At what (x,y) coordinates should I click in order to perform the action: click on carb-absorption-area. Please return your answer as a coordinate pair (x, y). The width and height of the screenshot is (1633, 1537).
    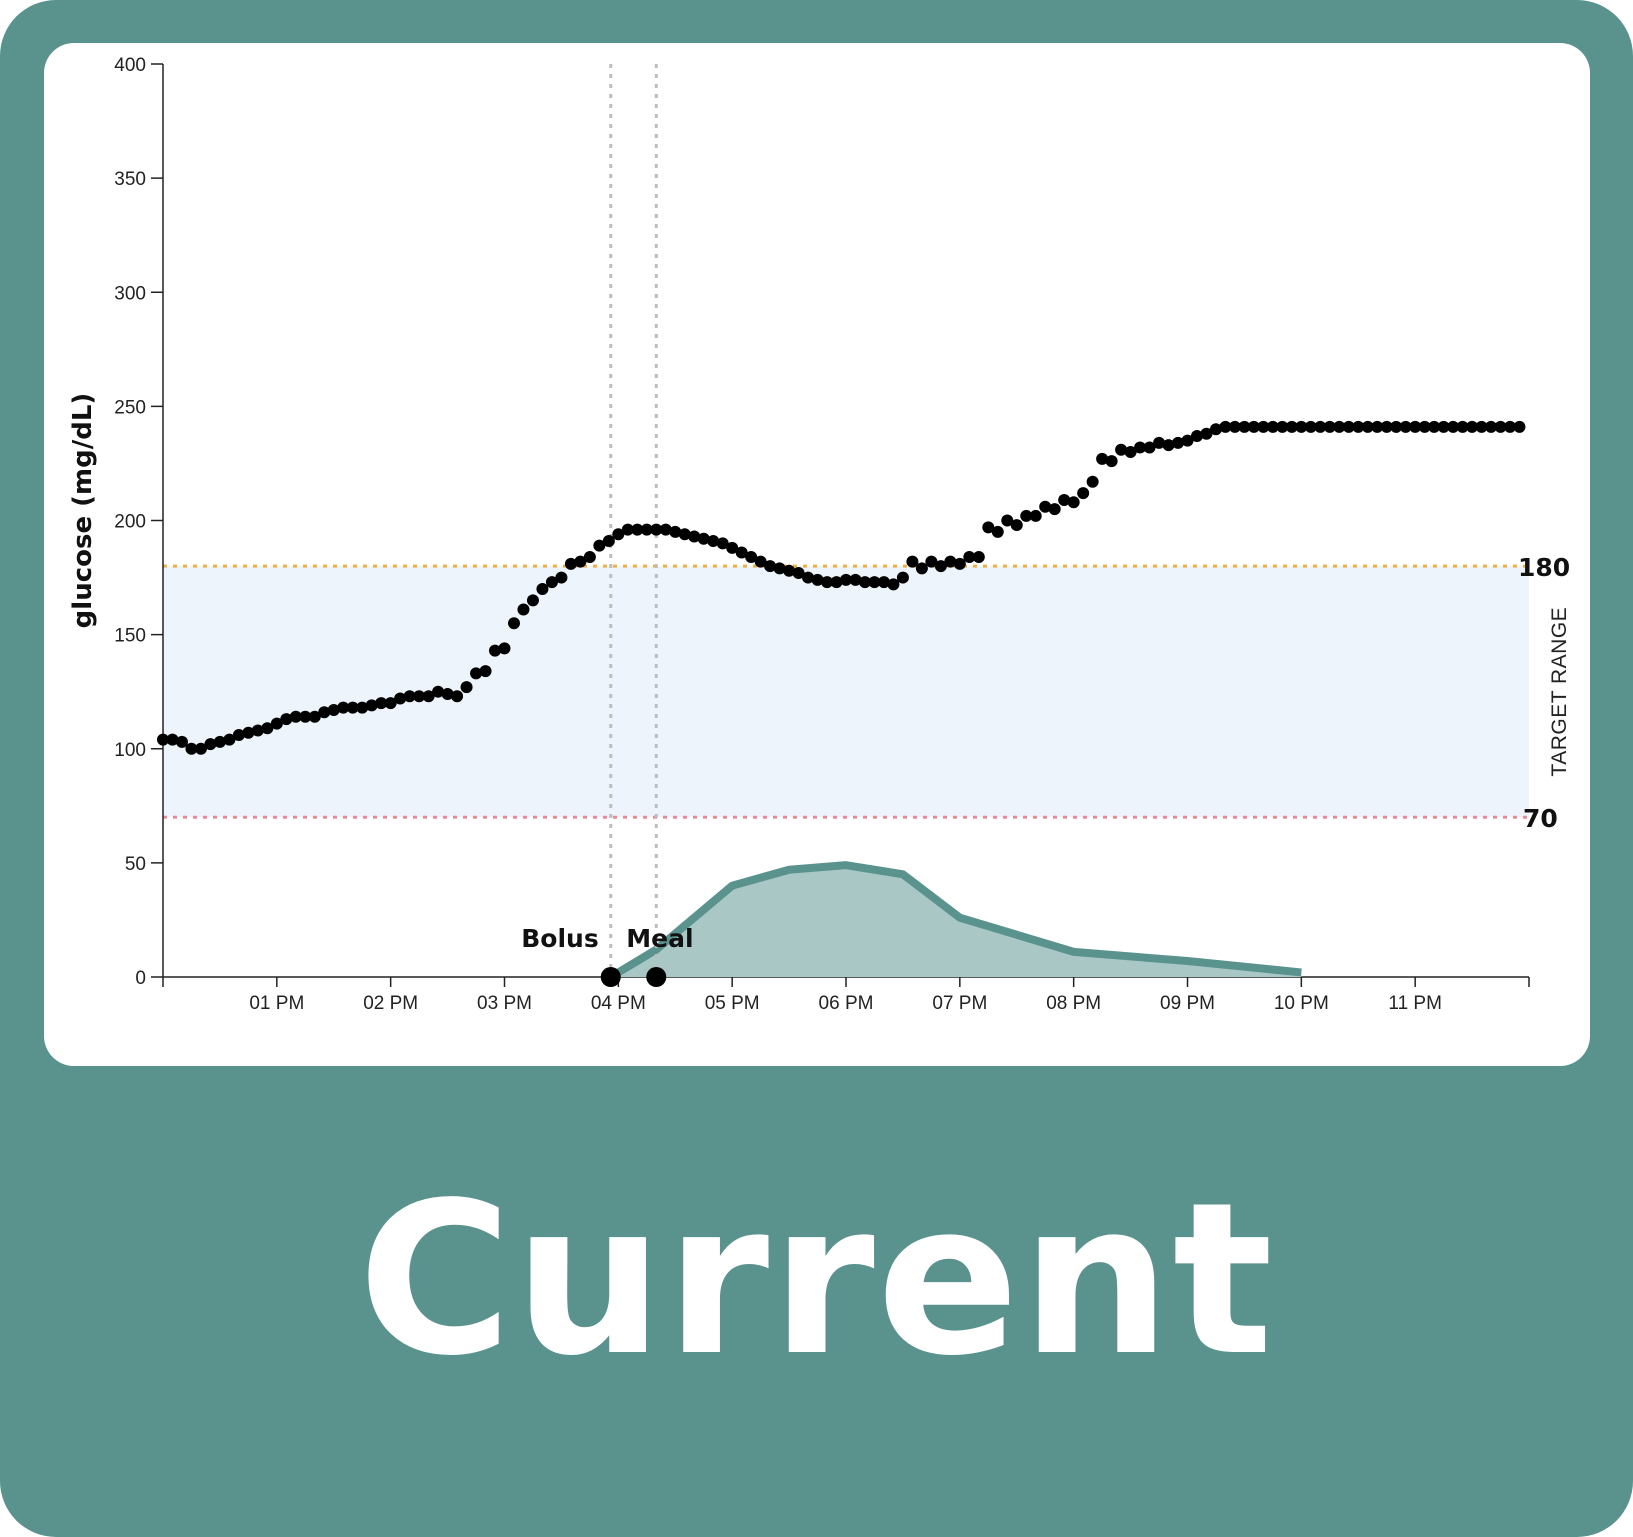
    Looking at the image, I should click on (956, 921).